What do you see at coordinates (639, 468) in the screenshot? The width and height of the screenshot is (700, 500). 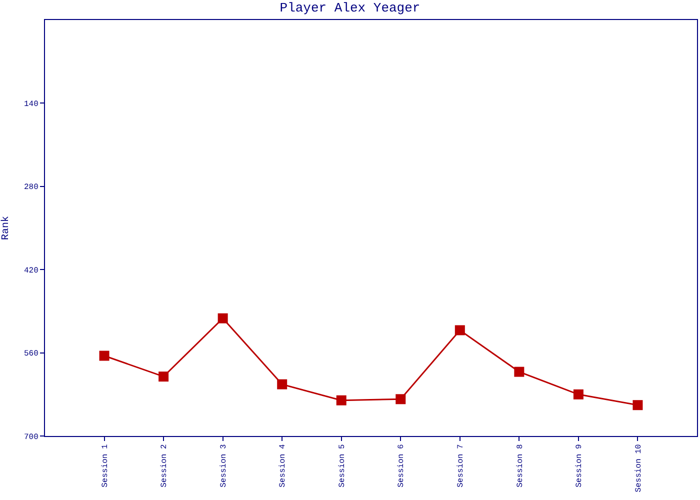 I see `x-tick-label: Session 10` at bounding box center [639, 468].